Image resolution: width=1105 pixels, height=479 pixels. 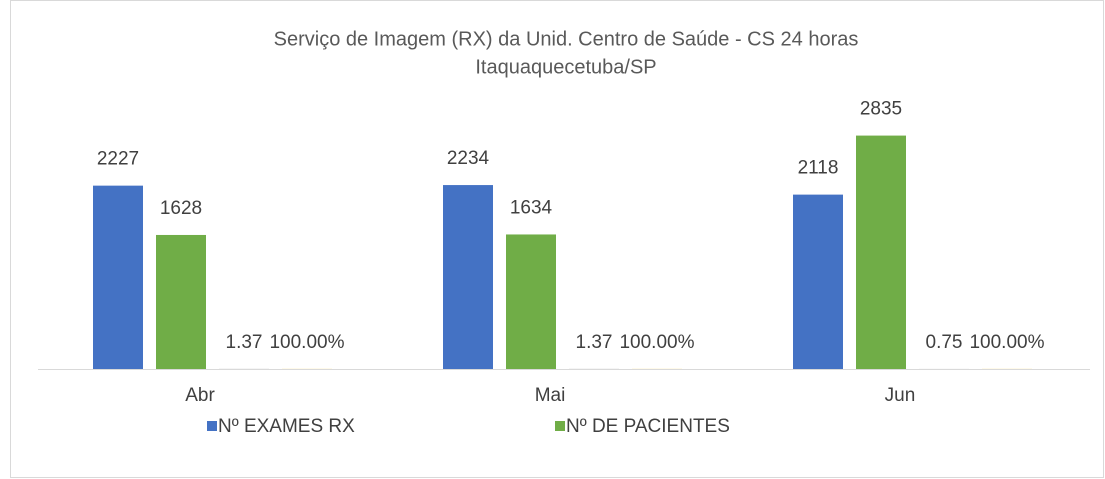 I want to click on data-label: 0.75, so click(x=944, y=342).